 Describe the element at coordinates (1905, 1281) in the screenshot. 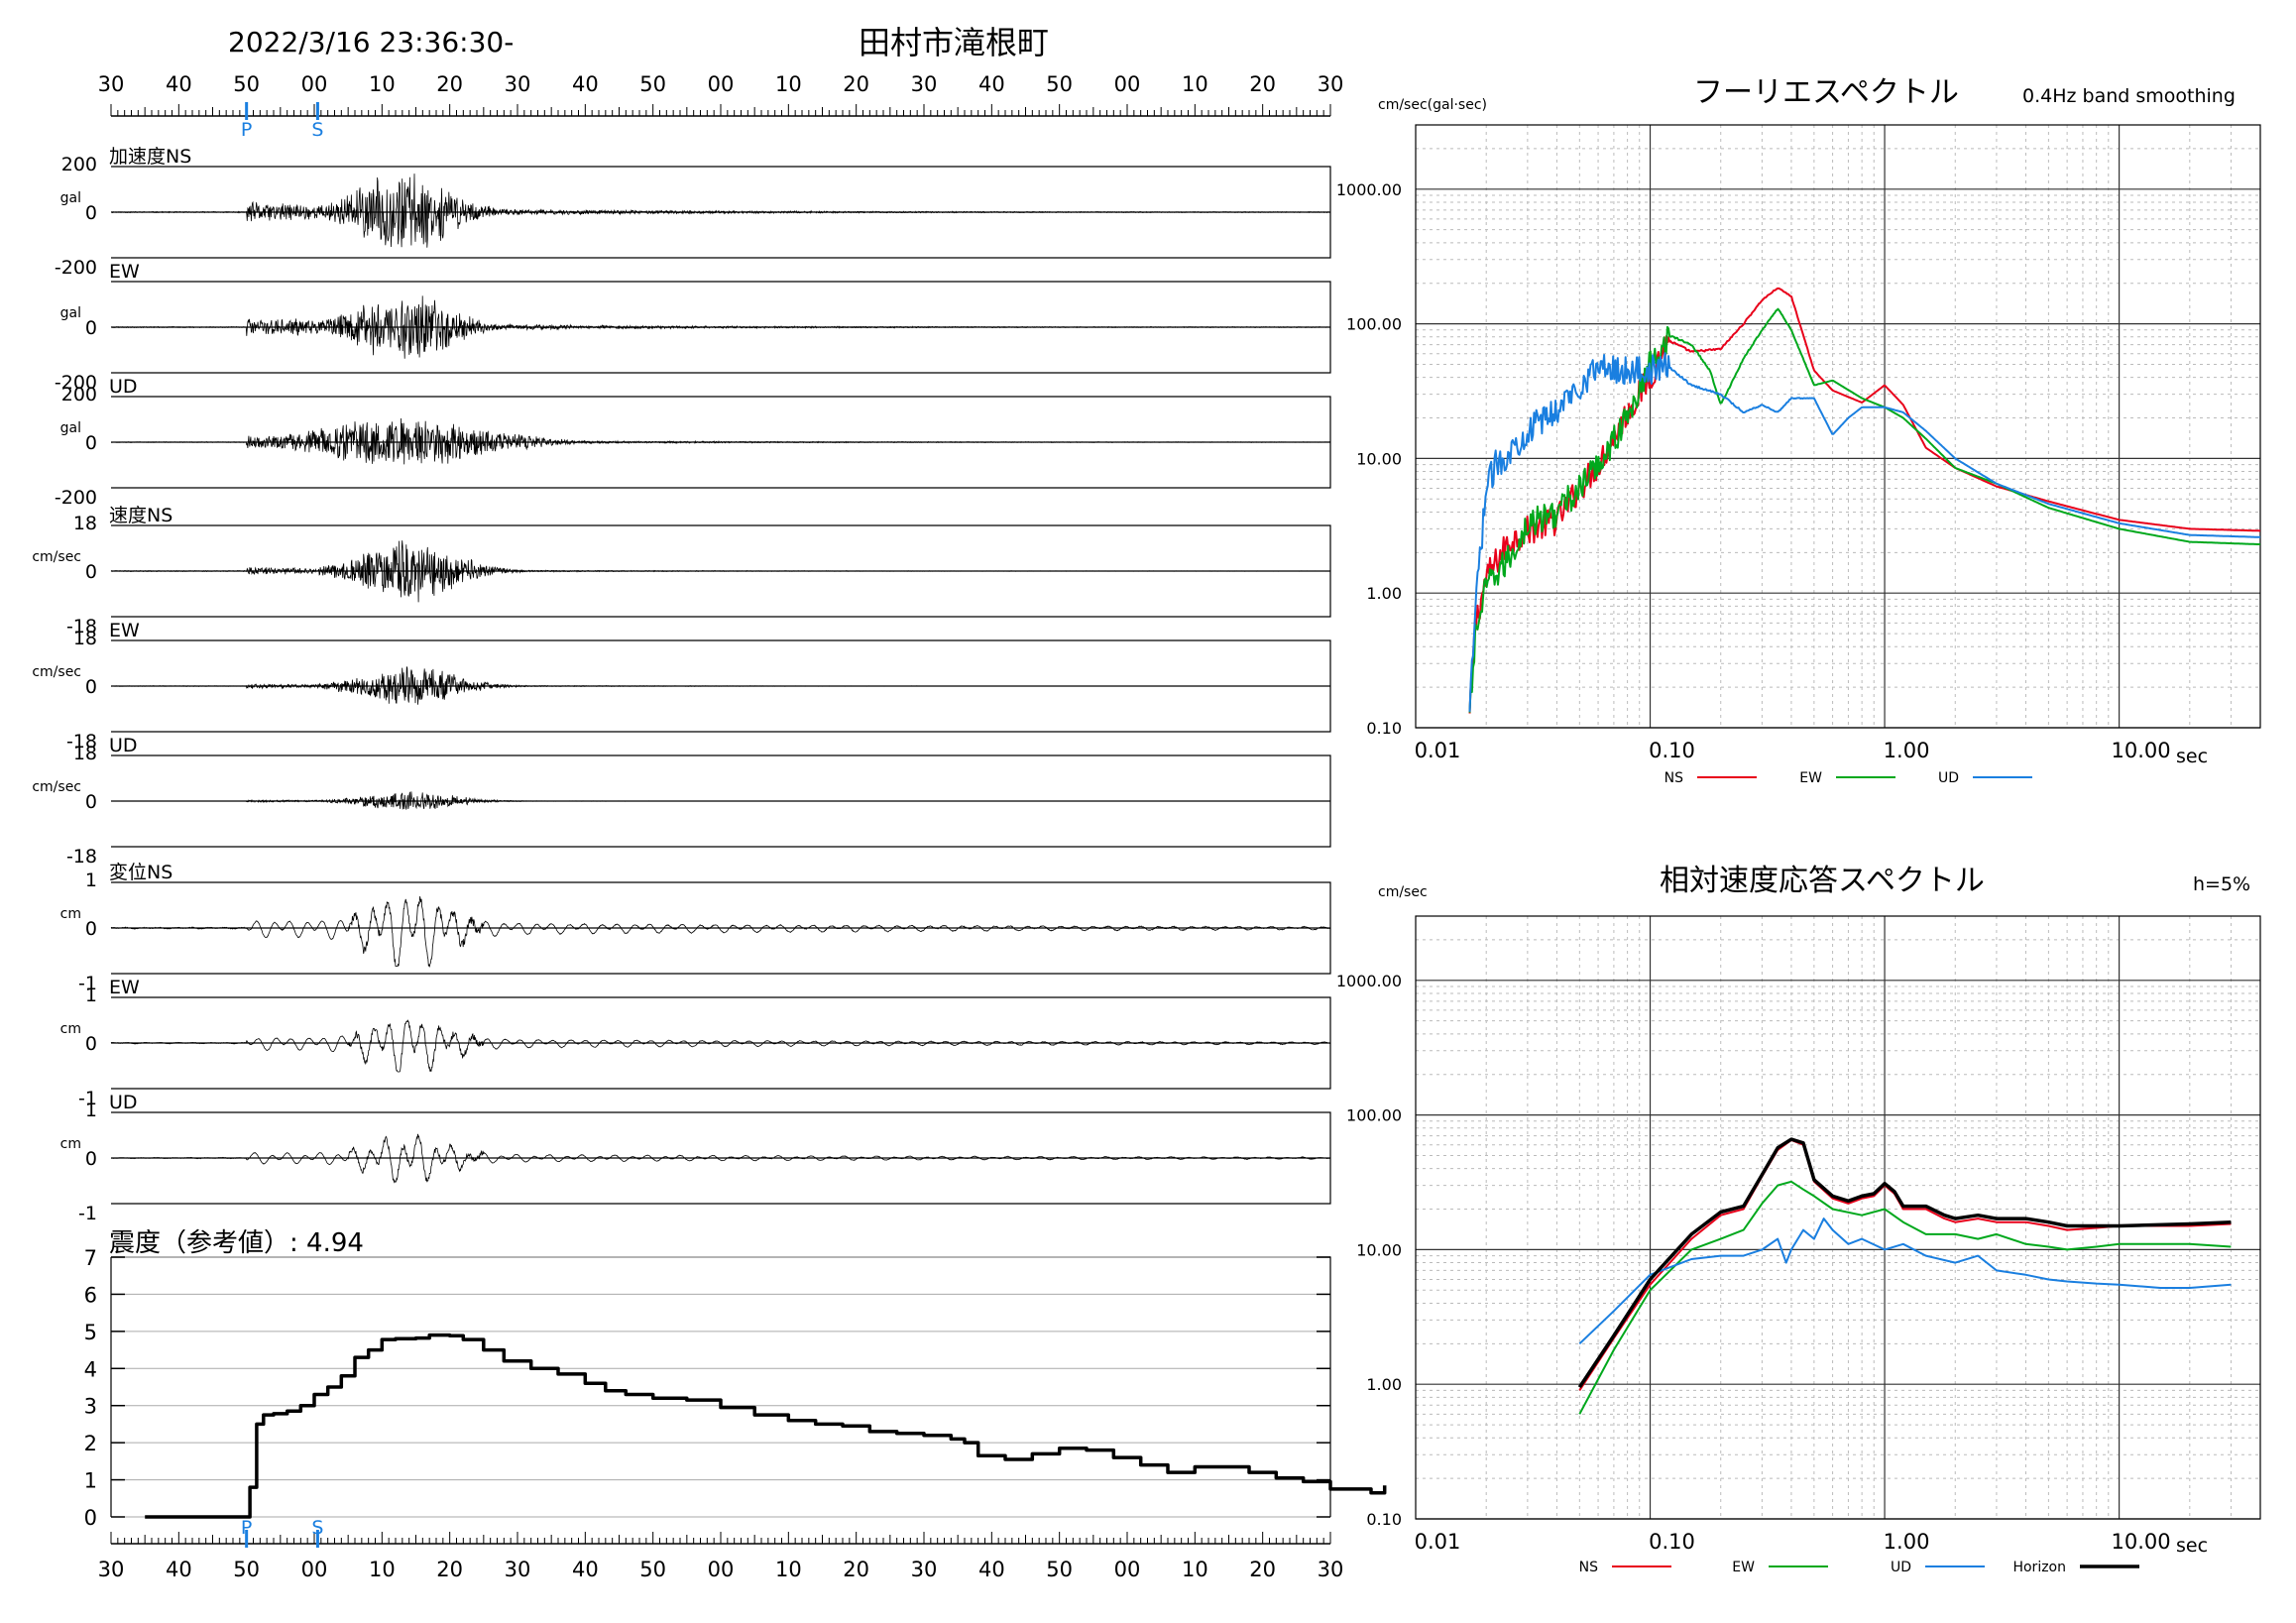

I see `series-line-ud` at that location.